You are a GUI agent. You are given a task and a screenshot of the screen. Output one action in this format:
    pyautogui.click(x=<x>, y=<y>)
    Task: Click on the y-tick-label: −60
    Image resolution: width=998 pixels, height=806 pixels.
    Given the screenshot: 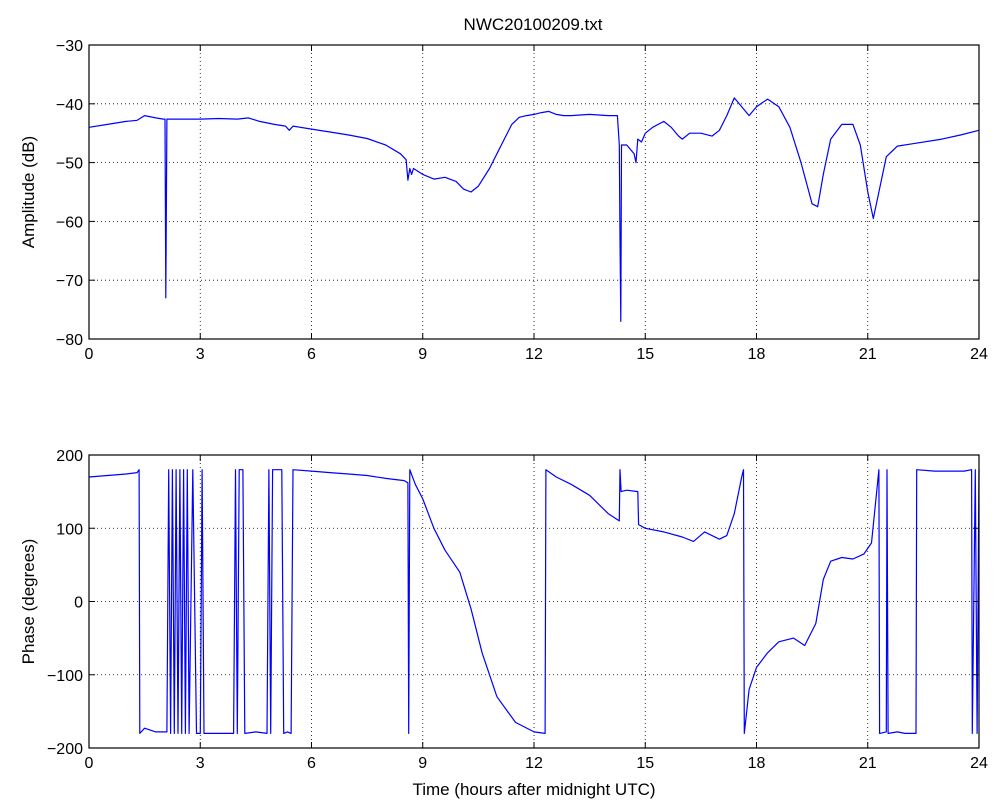 What is the action you would take?
    pyautogui.click(x=69, y=222)
    